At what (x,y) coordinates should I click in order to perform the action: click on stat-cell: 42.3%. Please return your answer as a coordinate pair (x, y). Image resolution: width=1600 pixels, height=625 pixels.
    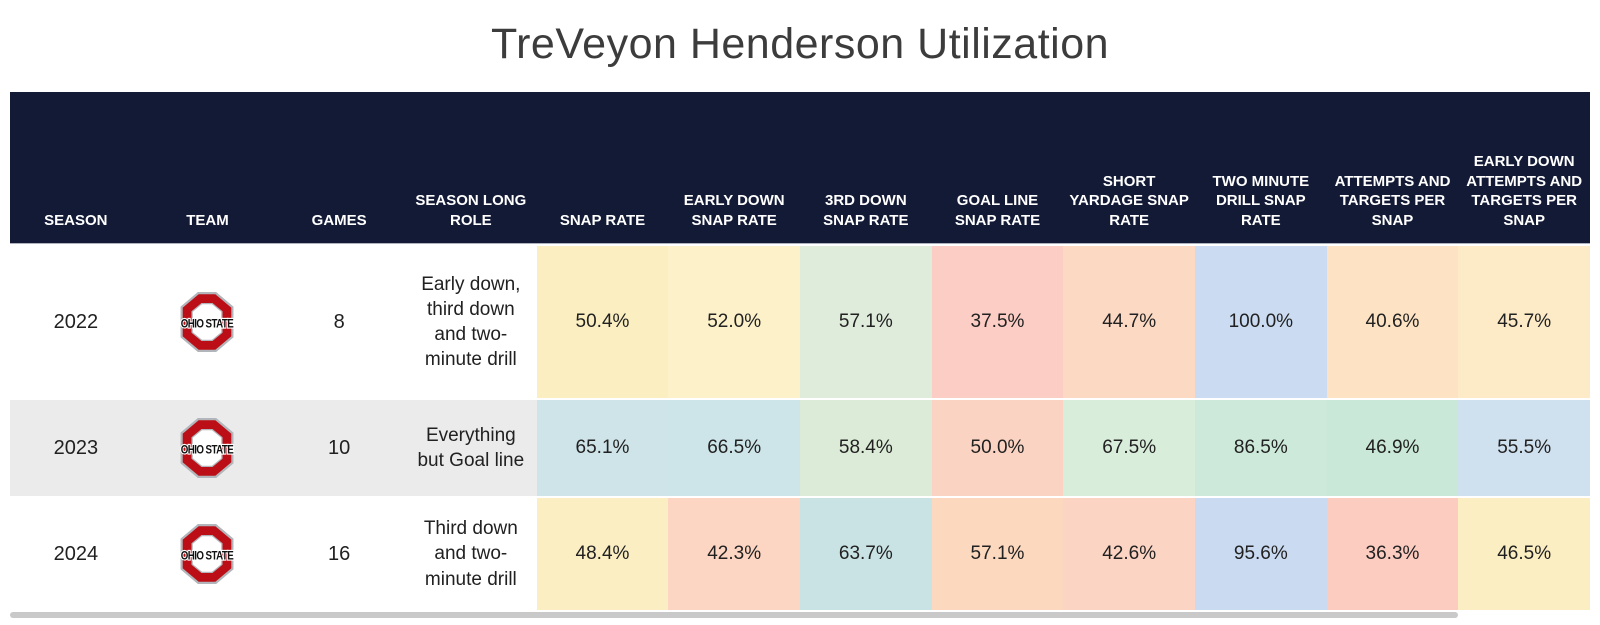
    Looking at the image, I should click on (734, 554).